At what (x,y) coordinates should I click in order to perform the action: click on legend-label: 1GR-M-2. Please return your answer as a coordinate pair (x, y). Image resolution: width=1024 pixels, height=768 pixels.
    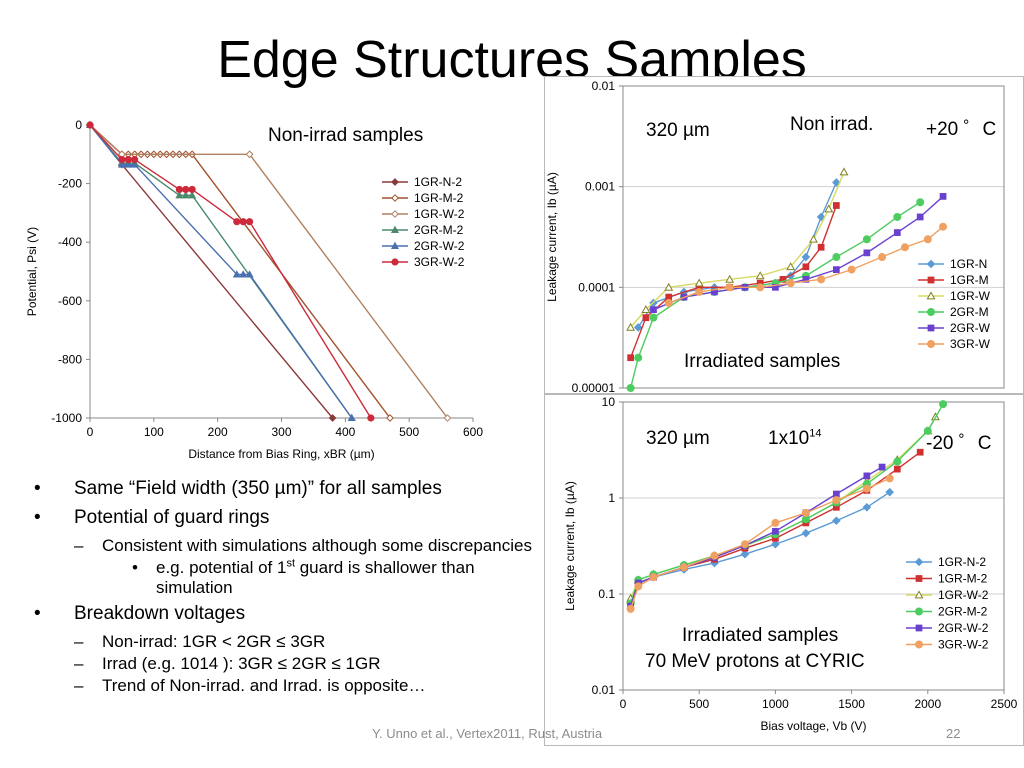
    Looking at the image, I should click on (963, 579).